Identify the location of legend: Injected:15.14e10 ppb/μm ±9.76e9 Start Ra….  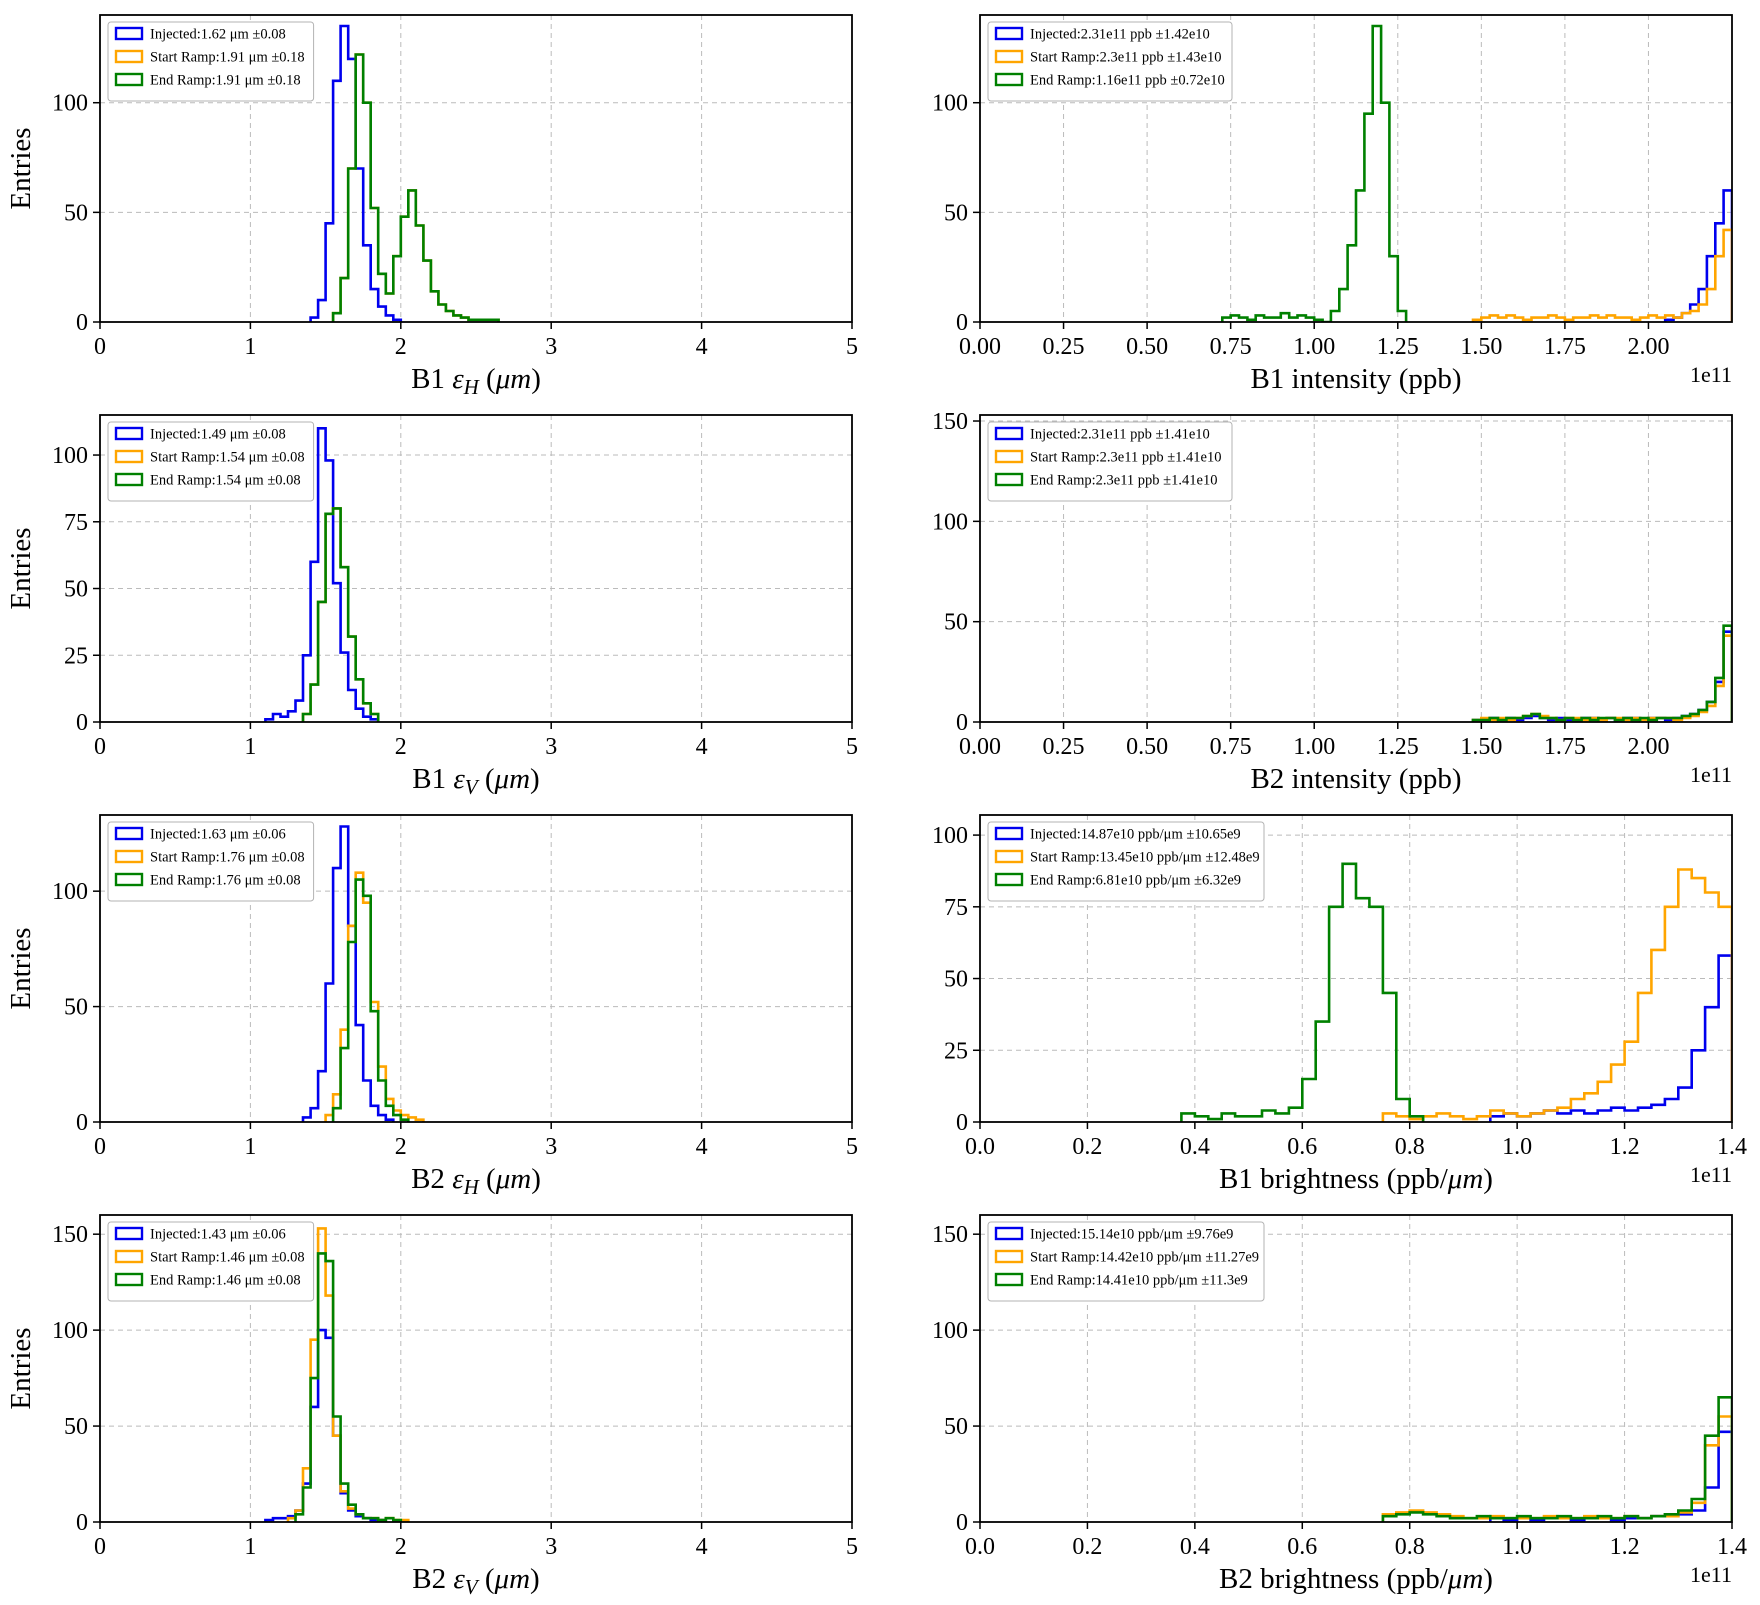
(1126, 1261).